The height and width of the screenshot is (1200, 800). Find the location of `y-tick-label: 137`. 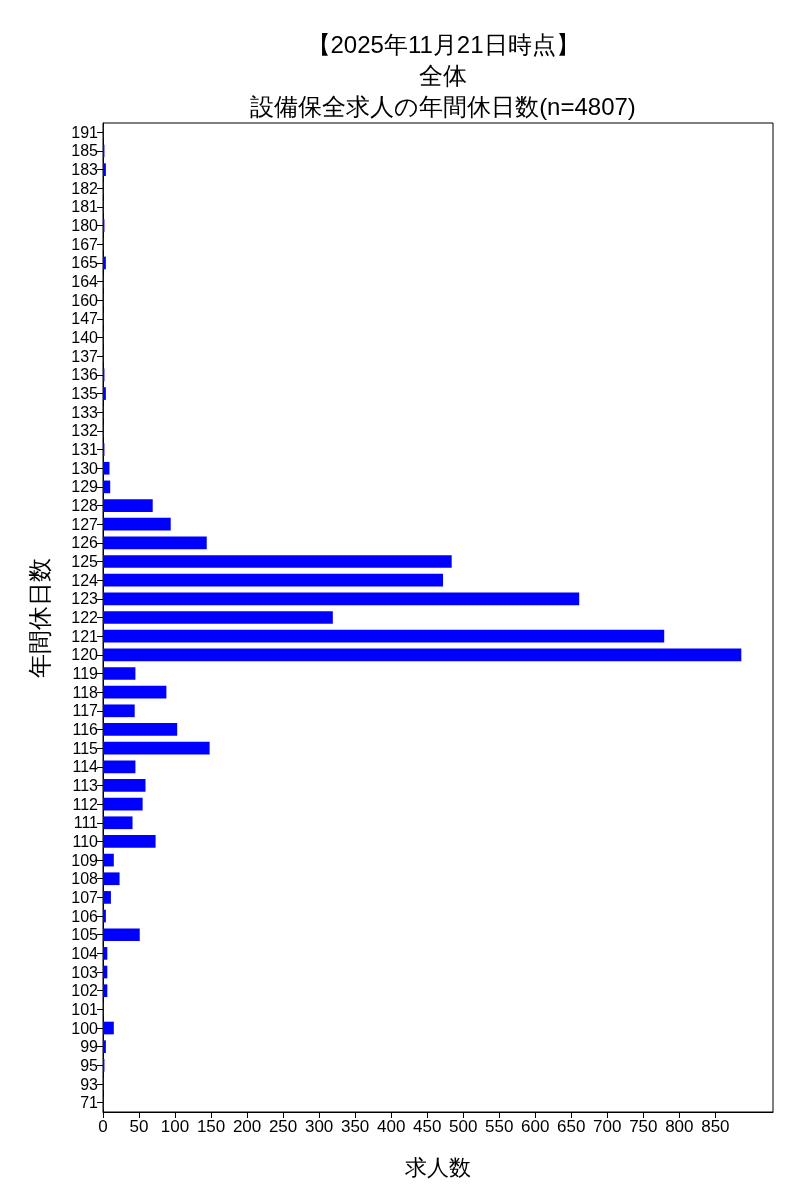

y-tick-label: 137 is located at coordinates (85, 356).